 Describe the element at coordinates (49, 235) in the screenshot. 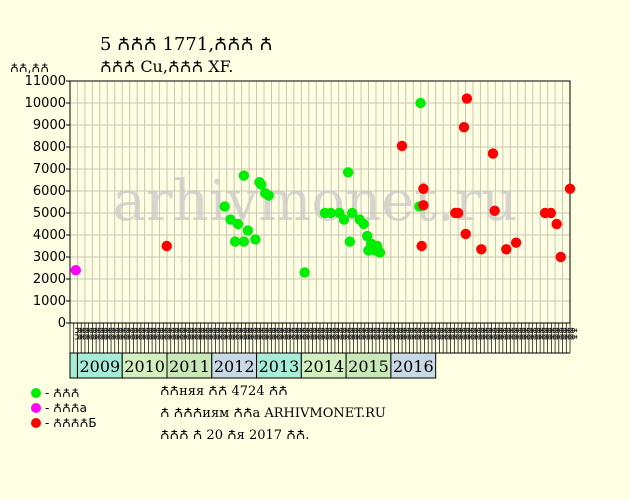

I see `y-tick-label: 4000` at that location.